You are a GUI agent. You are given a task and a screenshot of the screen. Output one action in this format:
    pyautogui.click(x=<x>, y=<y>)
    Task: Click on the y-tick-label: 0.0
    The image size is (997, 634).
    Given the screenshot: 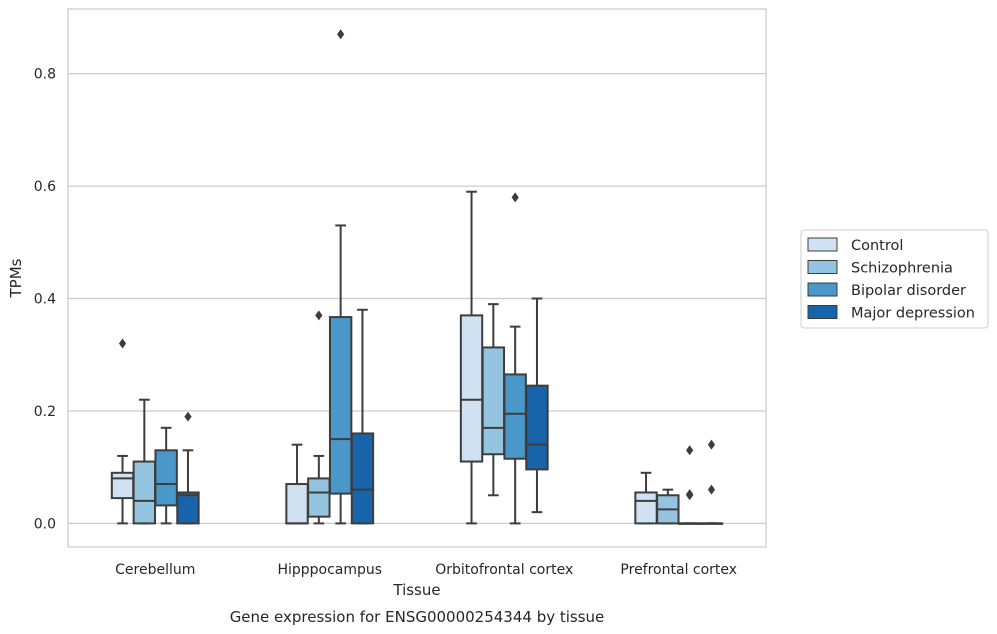 What is the action you would take?
    pyautogui.click(x=45, y=524)
    